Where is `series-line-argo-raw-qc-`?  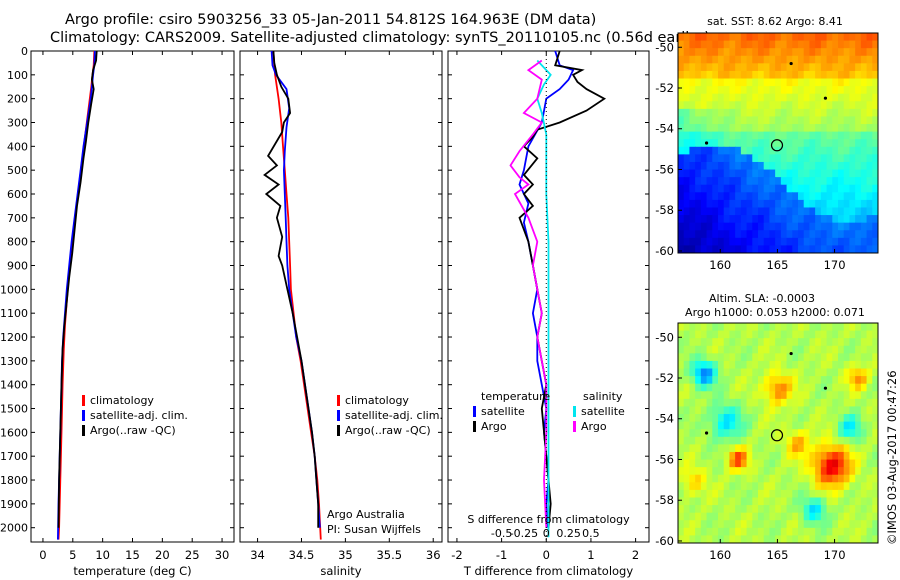
series-line-argo-raw-qc- is located at coordinates (291, 289).